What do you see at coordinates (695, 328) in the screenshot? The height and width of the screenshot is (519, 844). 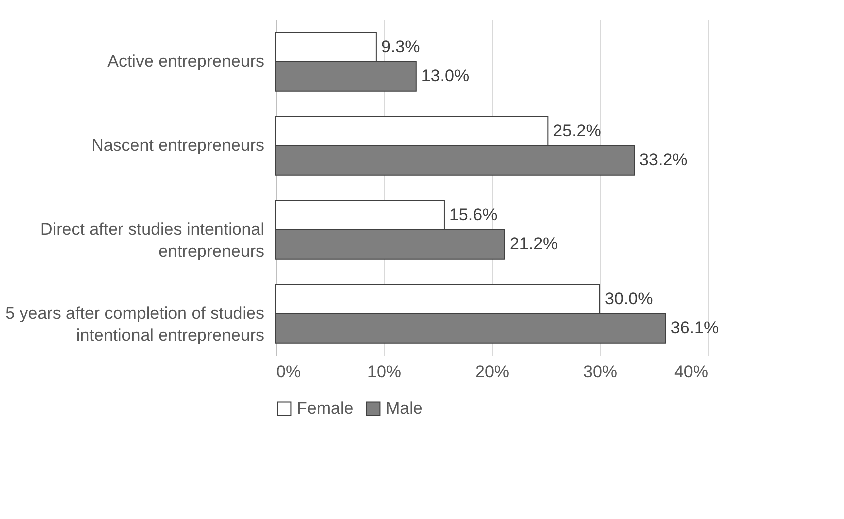 I see `data-label: 36.1%` at bounding box center [695, 328].